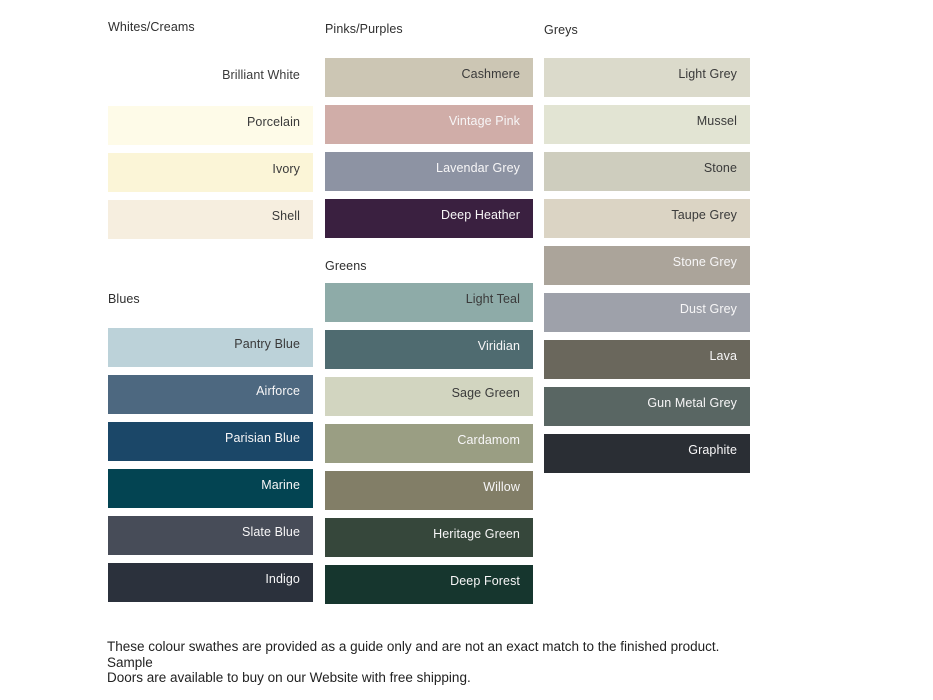  Describe the element at coordinates (484, 120) in the screenshot. I see `color-swatch-label: Vintage Pink` at that location.